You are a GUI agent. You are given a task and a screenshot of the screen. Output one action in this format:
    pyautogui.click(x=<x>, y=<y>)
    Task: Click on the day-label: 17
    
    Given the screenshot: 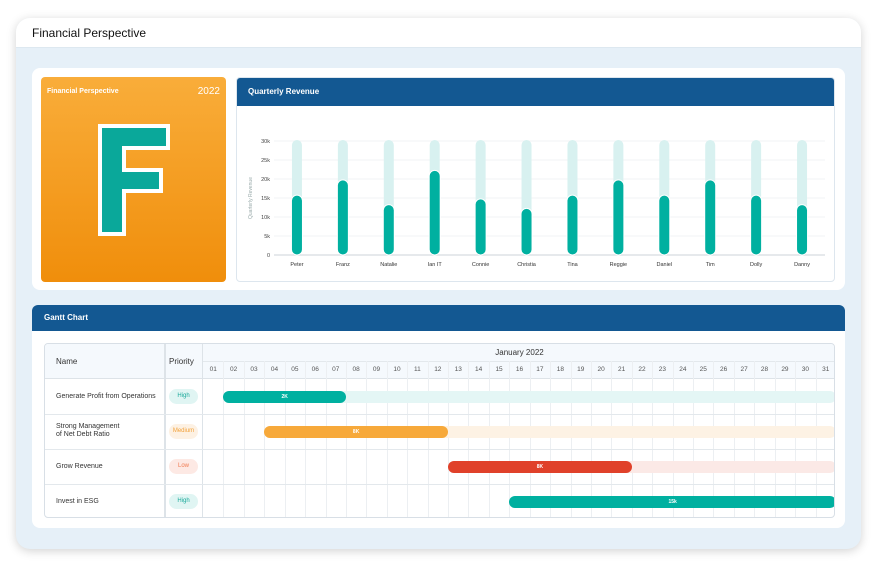 What is the action you would take?
    pyautogui.click(x=540, y=369)
    